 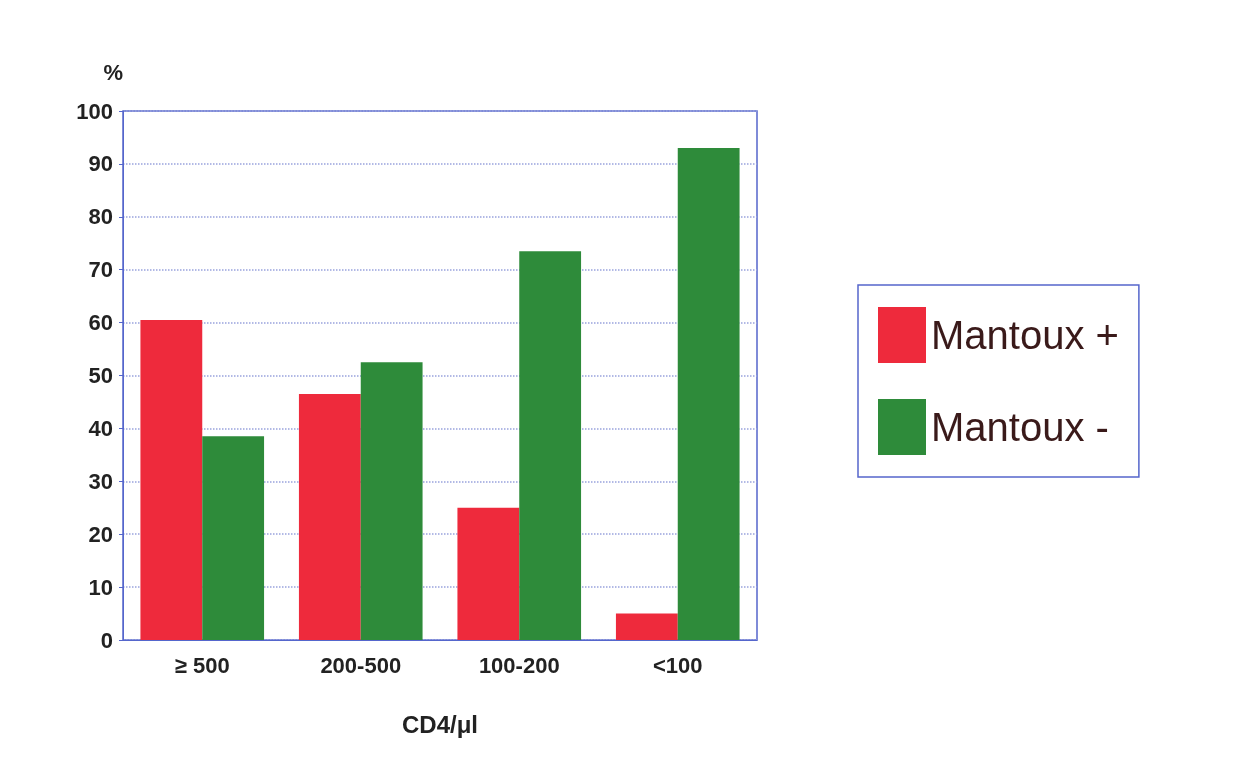 I want to click on legend-label: Mantoux -, so click(x=1020, y=427).